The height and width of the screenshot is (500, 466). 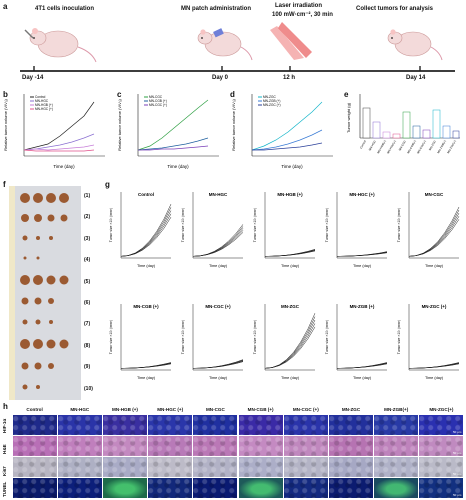 I want to click on curve-plot-title: MN-HGC, so click(x=218, y=194).